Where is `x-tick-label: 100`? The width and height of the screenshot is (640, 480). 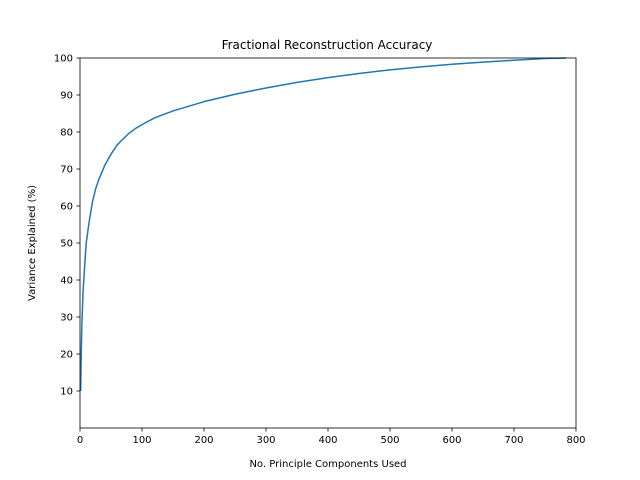
x-tick-label: 100 is located at coordinates (141, 440).